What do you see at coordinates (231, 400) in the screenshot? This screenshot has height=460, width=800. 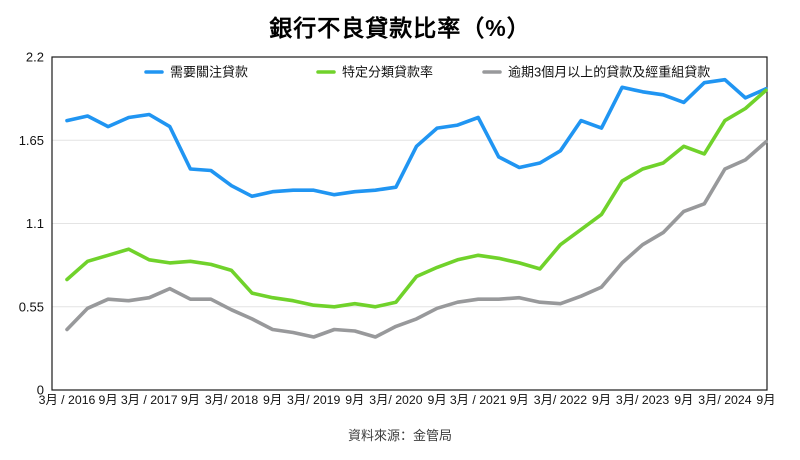 I see `x-tick-label: 3月/ 2018` at bounding box center [231, 400].